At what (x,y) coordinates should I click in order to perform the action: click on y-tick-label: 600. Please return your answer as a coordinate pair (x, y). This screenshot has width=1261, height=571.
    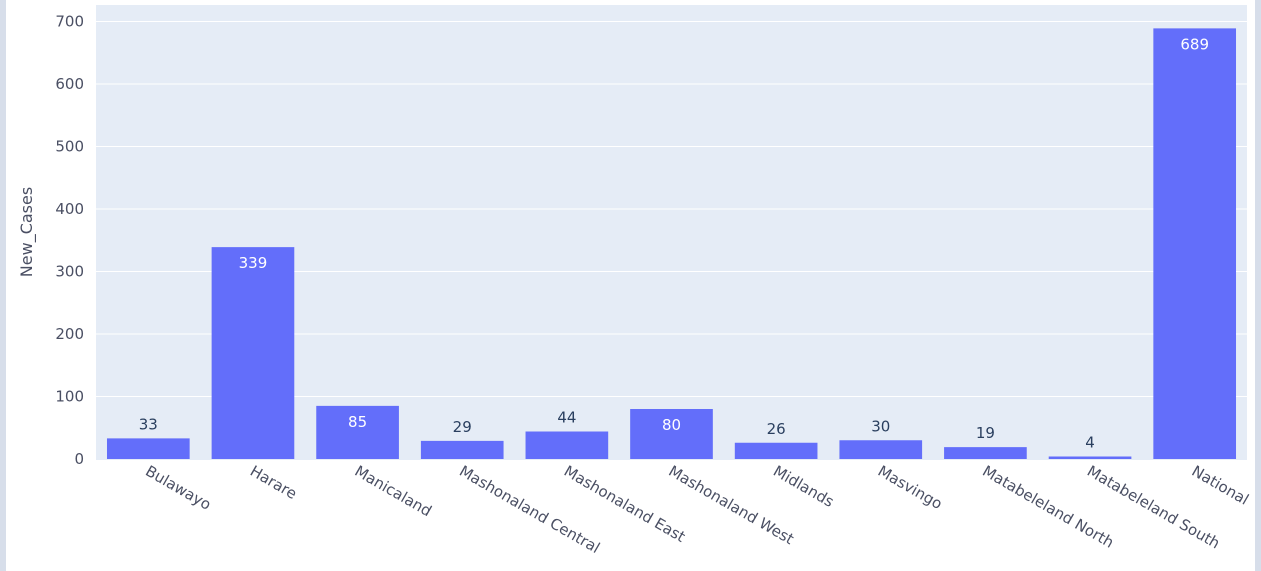
    Looking at the image, I should click on (69, 84).